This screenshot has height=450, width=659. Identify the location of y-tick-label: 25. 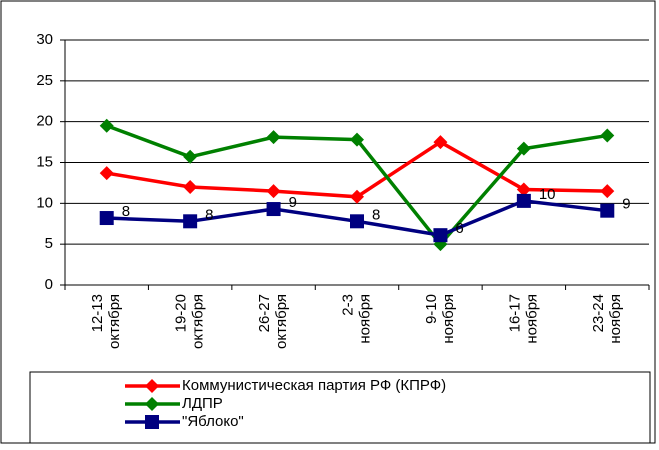
(44, 80).